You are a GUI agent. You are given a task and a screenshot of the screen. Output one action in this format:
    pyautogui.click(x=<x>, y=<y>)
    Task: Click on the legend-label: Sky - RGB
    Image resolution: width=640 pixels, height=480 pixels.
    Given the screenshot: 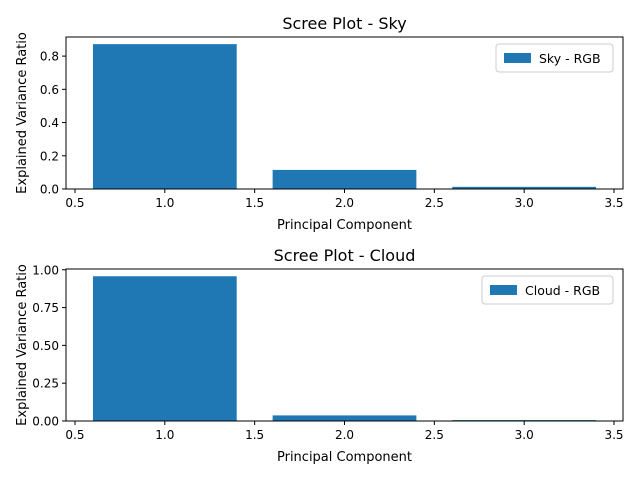 What is the action you would take?
    pyautogui.click(x=570, y=58)
    